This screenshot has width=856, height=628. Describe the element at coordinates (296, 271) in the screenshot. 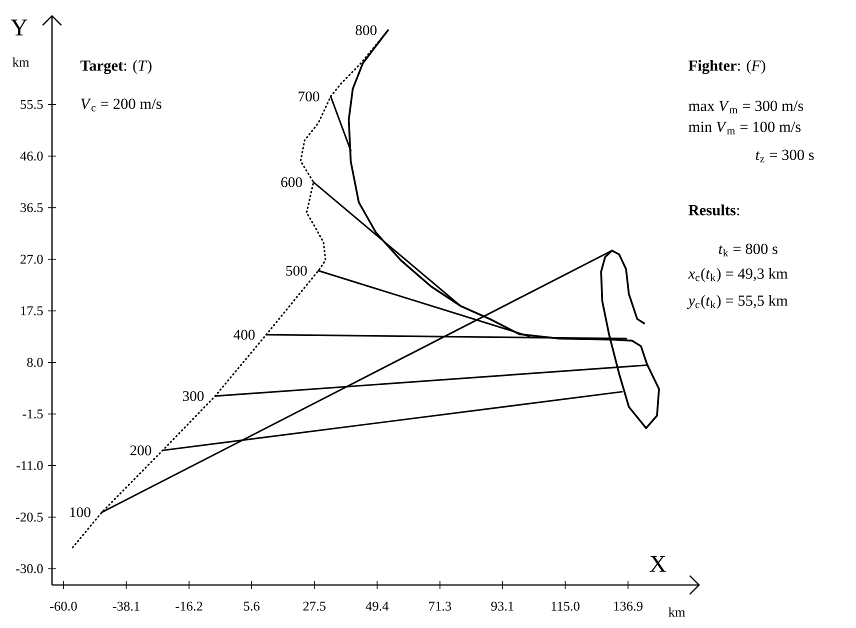

I see `annotation: 500` at that location.